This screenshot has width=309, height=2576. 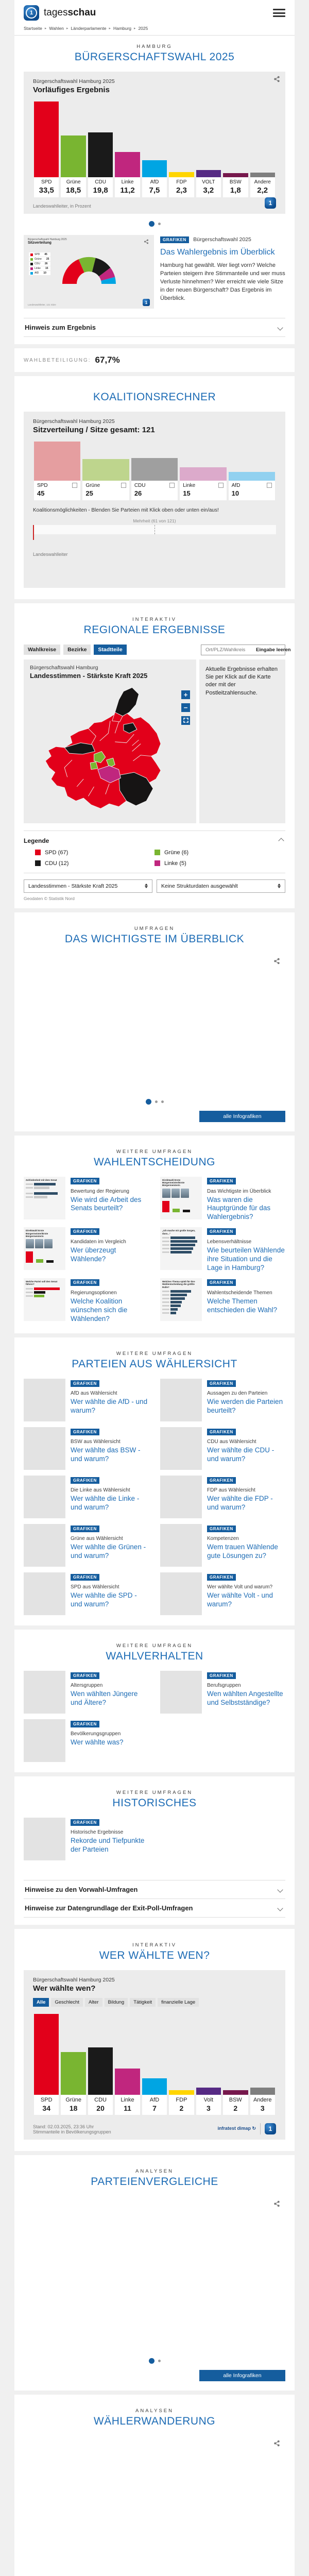 I want to click on chevron-up-icon, so click(x=281, y=840).